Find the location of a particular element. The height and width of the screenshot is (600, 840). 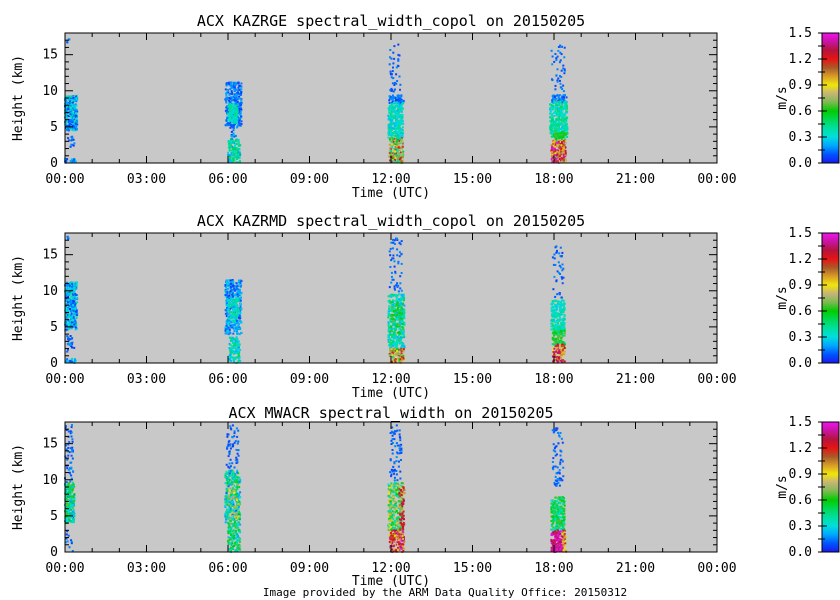

panel-3-yaxis-label: Height (km) is located at coordinates (18, 487).